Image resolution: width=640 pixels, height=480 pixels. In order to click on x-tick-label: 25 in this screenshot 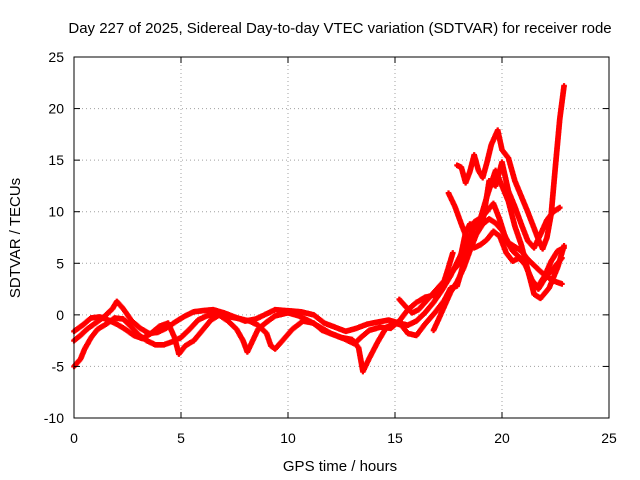, I will do `click(609, 438)`.